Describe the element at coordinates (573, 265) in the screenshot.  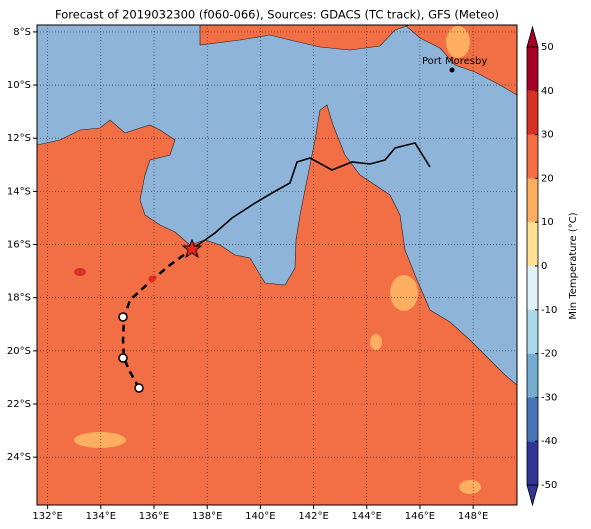
I see `colorbar-label: Min Temperature (°C)` at that location.